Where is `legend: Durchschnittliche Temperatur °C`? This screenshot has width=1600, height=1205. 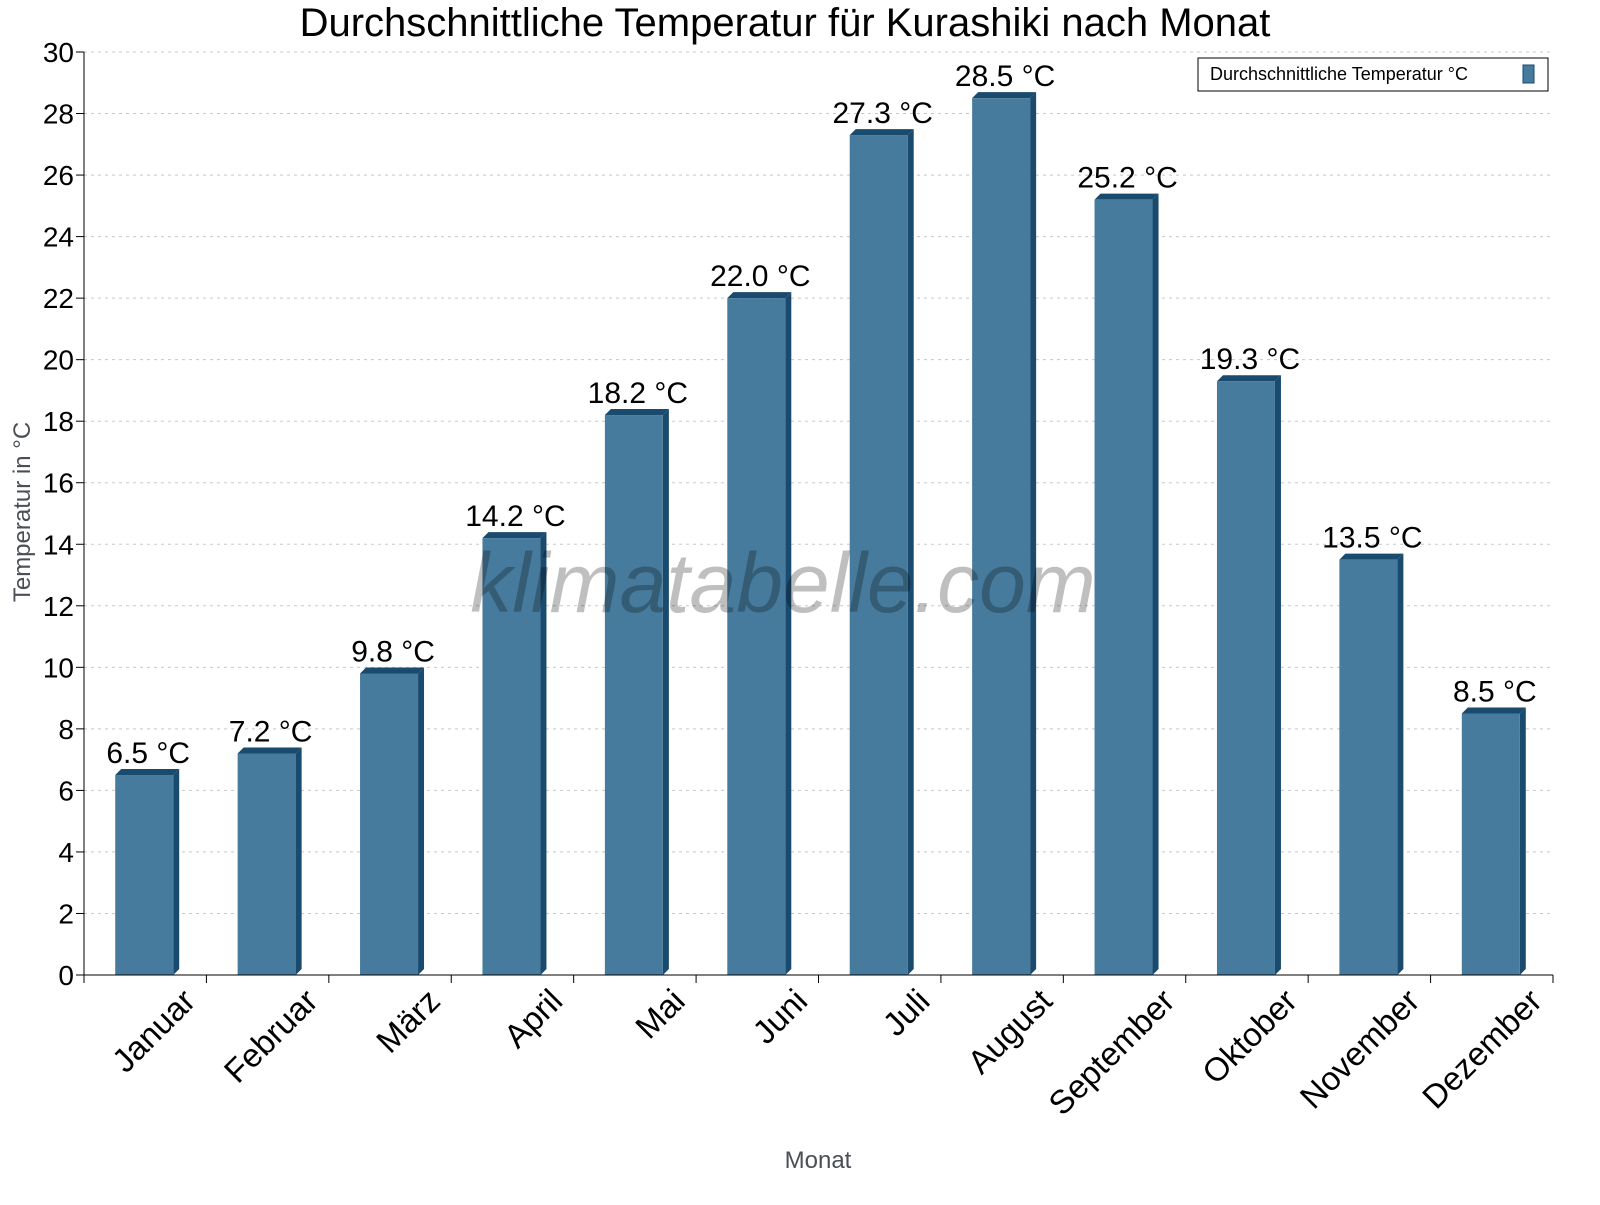
legend: Durchschnittliche Temperatur °C is located at coordinates (1373, 74).